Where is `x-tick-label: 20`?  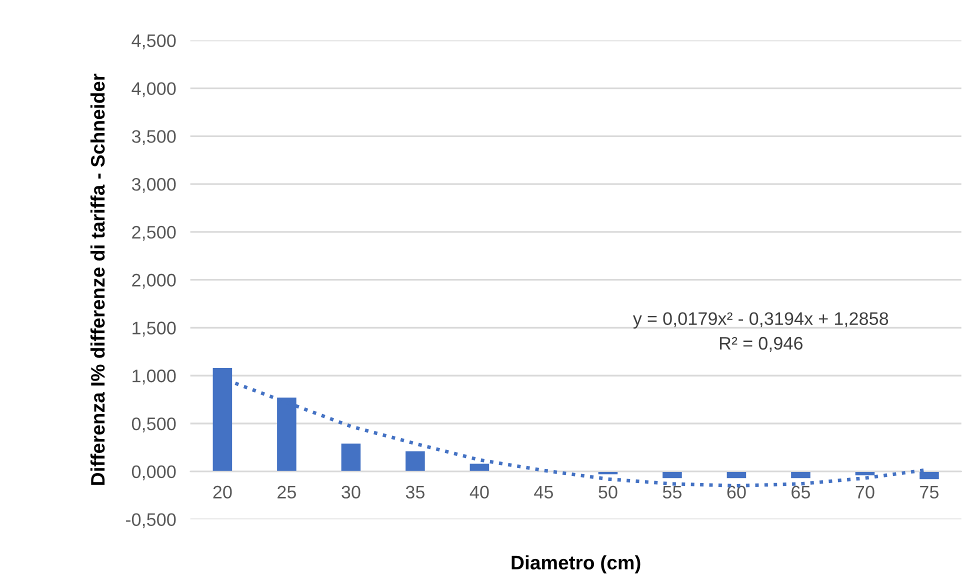
x-tick-label: 20 is located at coordinates (222, 492).